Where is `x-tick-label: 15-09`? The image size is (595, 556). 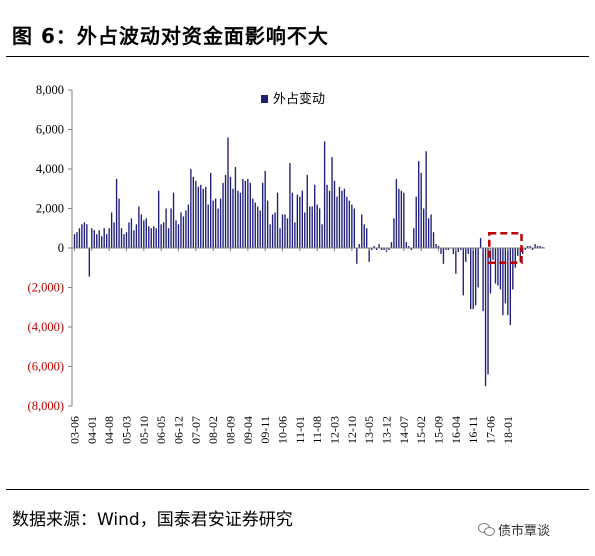
x-tick-label: 15-09 is located at coordinates (439, 430).